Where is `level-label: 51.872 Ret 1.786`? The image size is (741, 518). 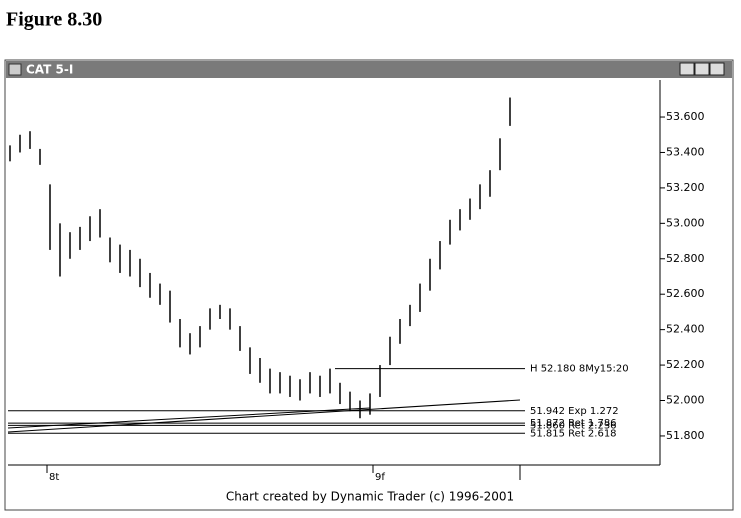 level-label: 51.872 Ret 1.786 is located at coordinates (573, 423).